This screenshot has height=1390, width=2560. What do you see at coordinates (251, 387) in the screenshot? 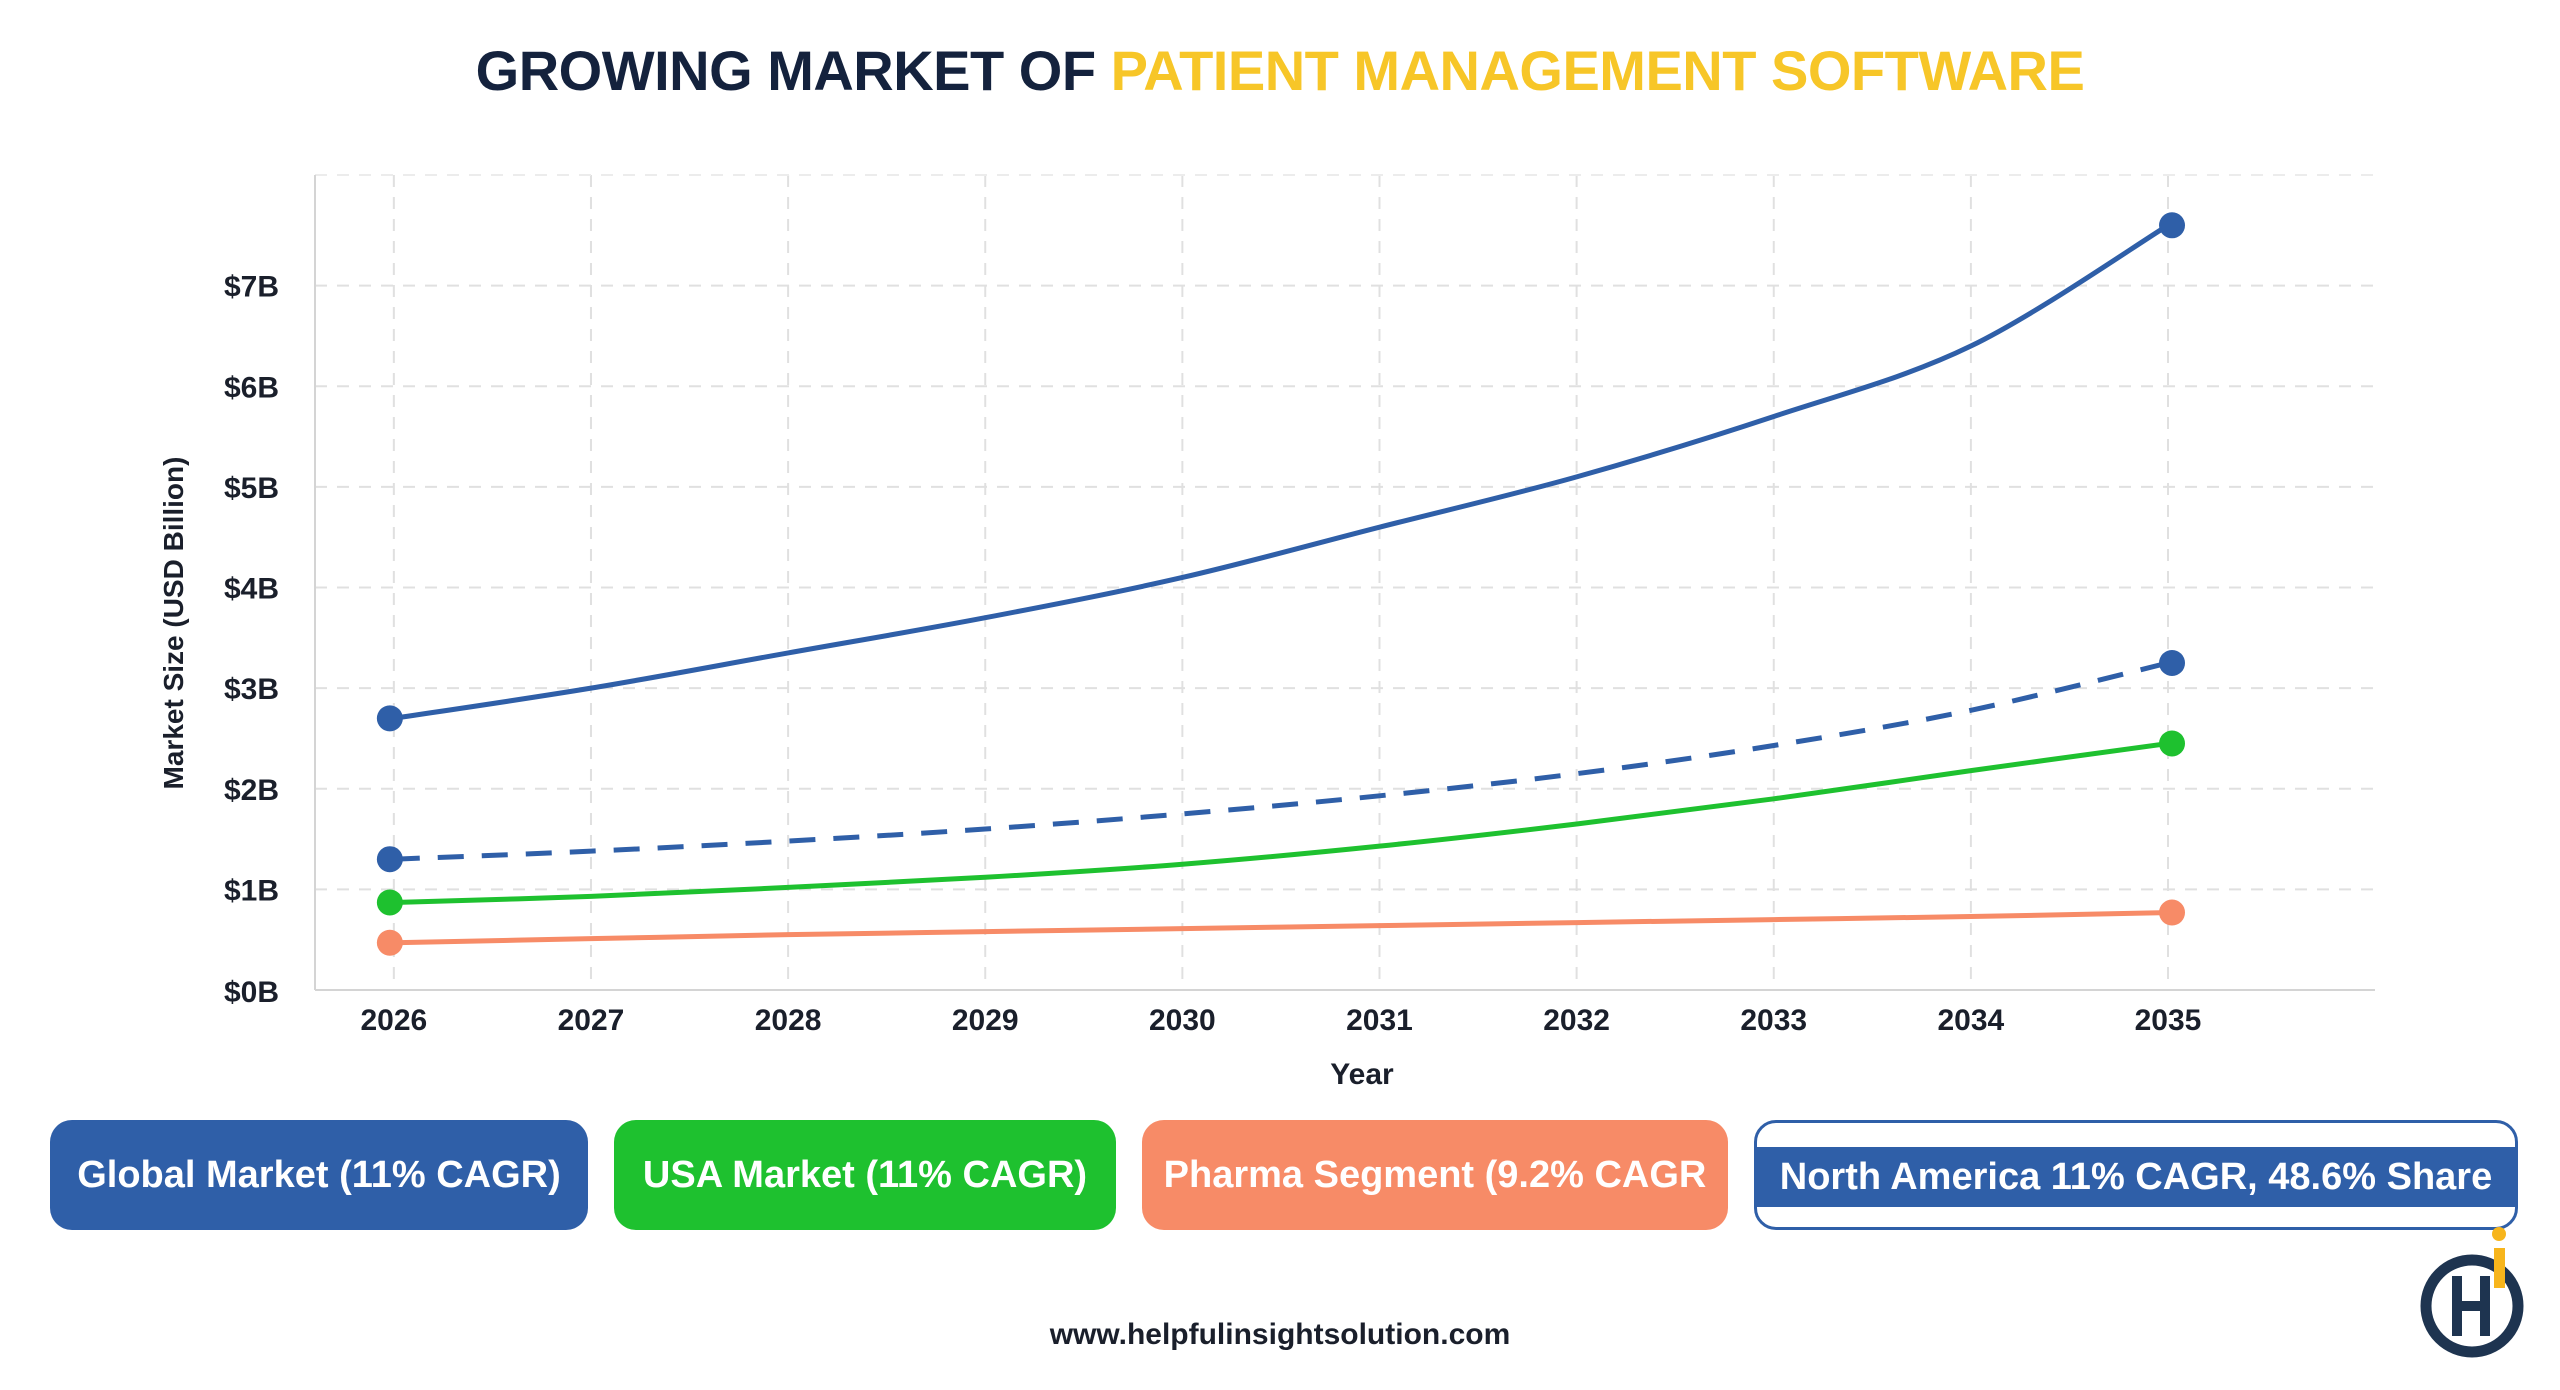
I see `y-tick-label: $6B` at bounding box center [251, 387].